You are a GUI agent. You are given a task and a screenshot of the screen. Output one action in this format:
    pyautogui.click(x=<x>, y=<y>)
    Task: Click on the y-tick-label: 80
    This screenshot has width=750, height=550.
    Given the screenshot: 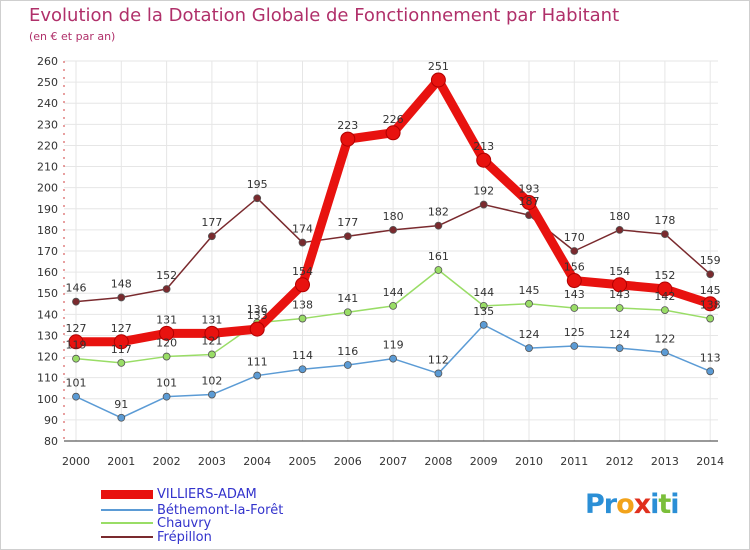 What is the action you would take?
    pyautogui.click(x=51, y=441)
    